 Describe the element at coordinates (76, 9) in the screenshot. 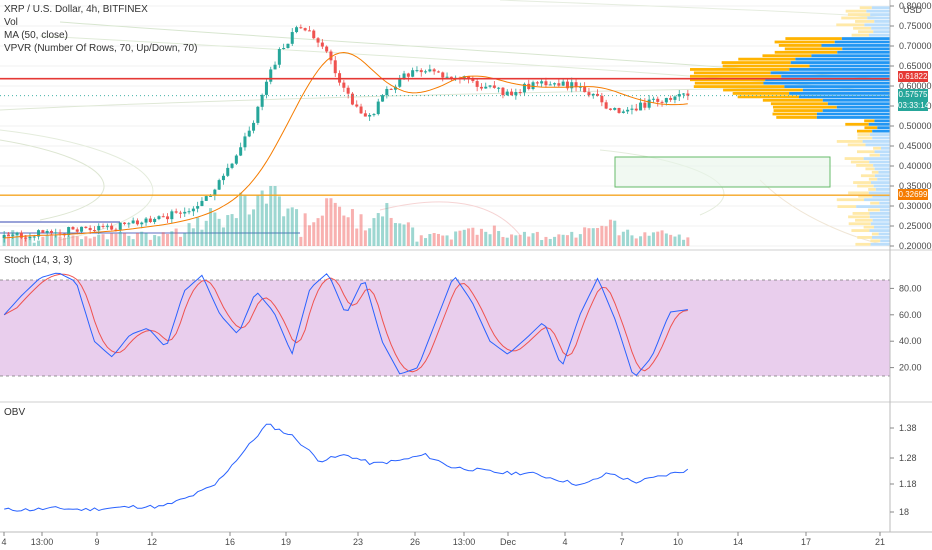

I see `symbol-title: XRP / U.S. Dollar, 4h, BITFINEX` at that location.